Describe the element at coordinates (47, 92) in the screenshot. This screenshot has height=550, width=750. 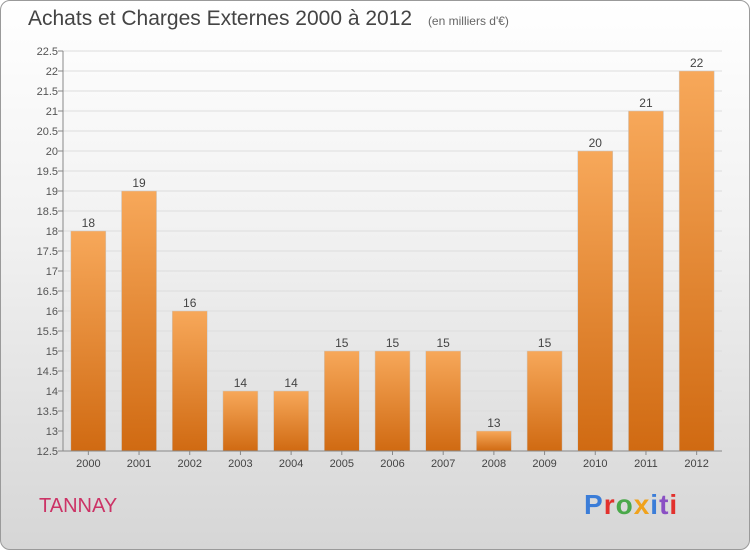
I see `y-tick-label: 21.5` at that location.